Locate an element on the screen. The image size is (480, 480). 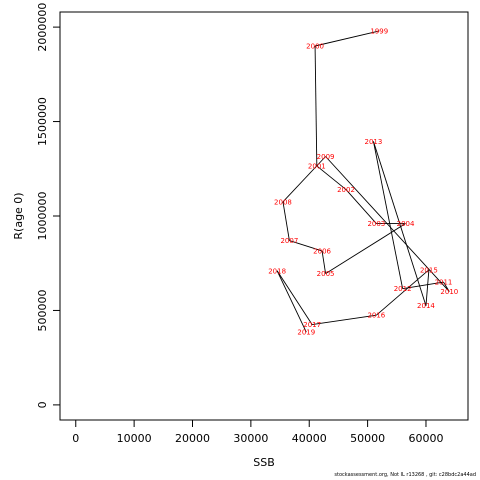
year-label-2014: 2014 is located at coordinates (426, 306).